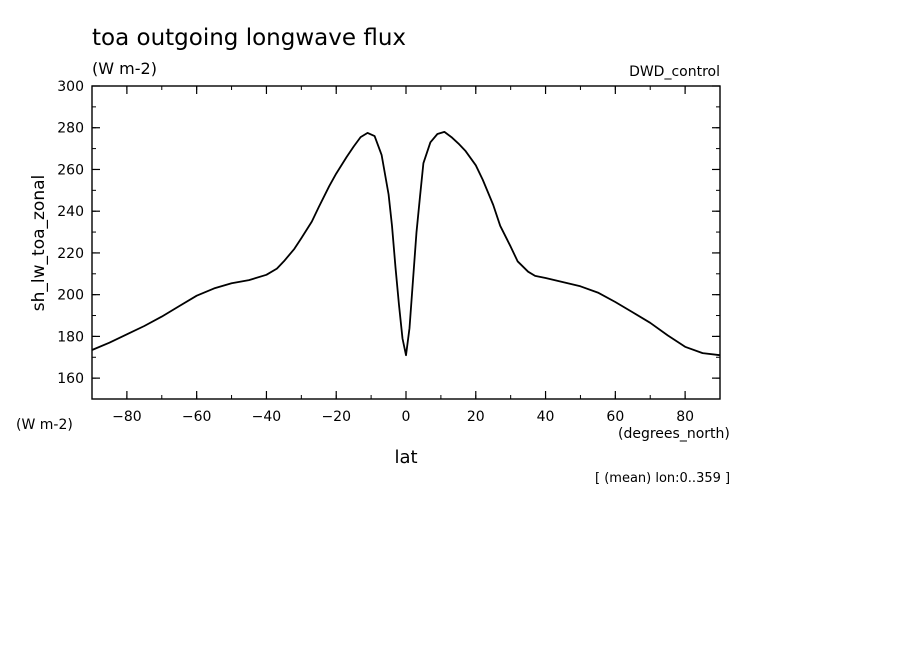 This screenshot has width=904, height=654. What do you see at coordinates (685, 417) in the screenshot?
I see `x-tick-label: 80` at bounding box center [685, 417].